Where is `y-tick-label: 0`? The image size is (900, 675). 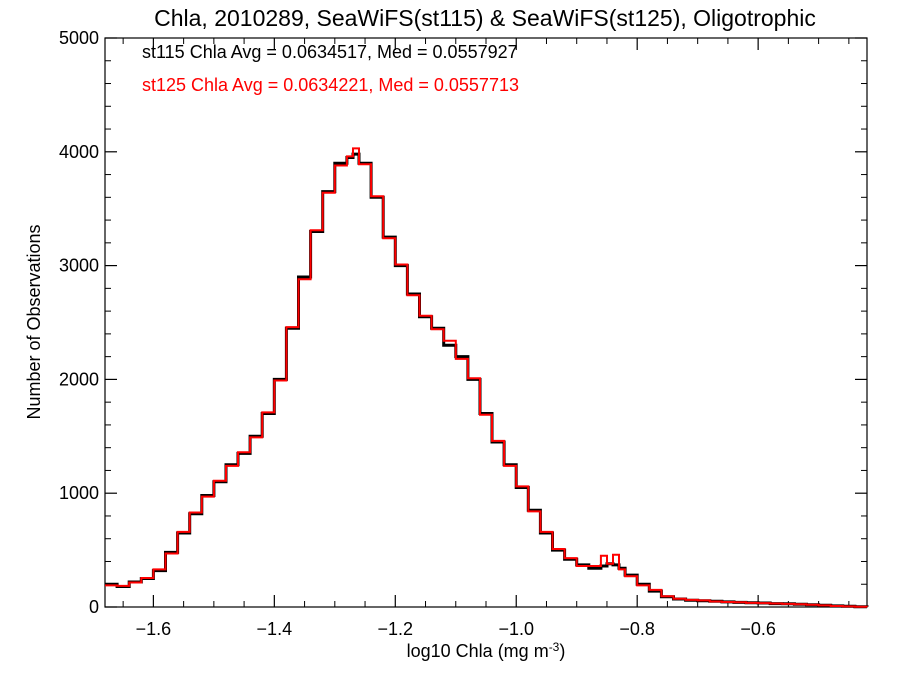
y-tick-label: 0 is located at coordinates (94, 607).